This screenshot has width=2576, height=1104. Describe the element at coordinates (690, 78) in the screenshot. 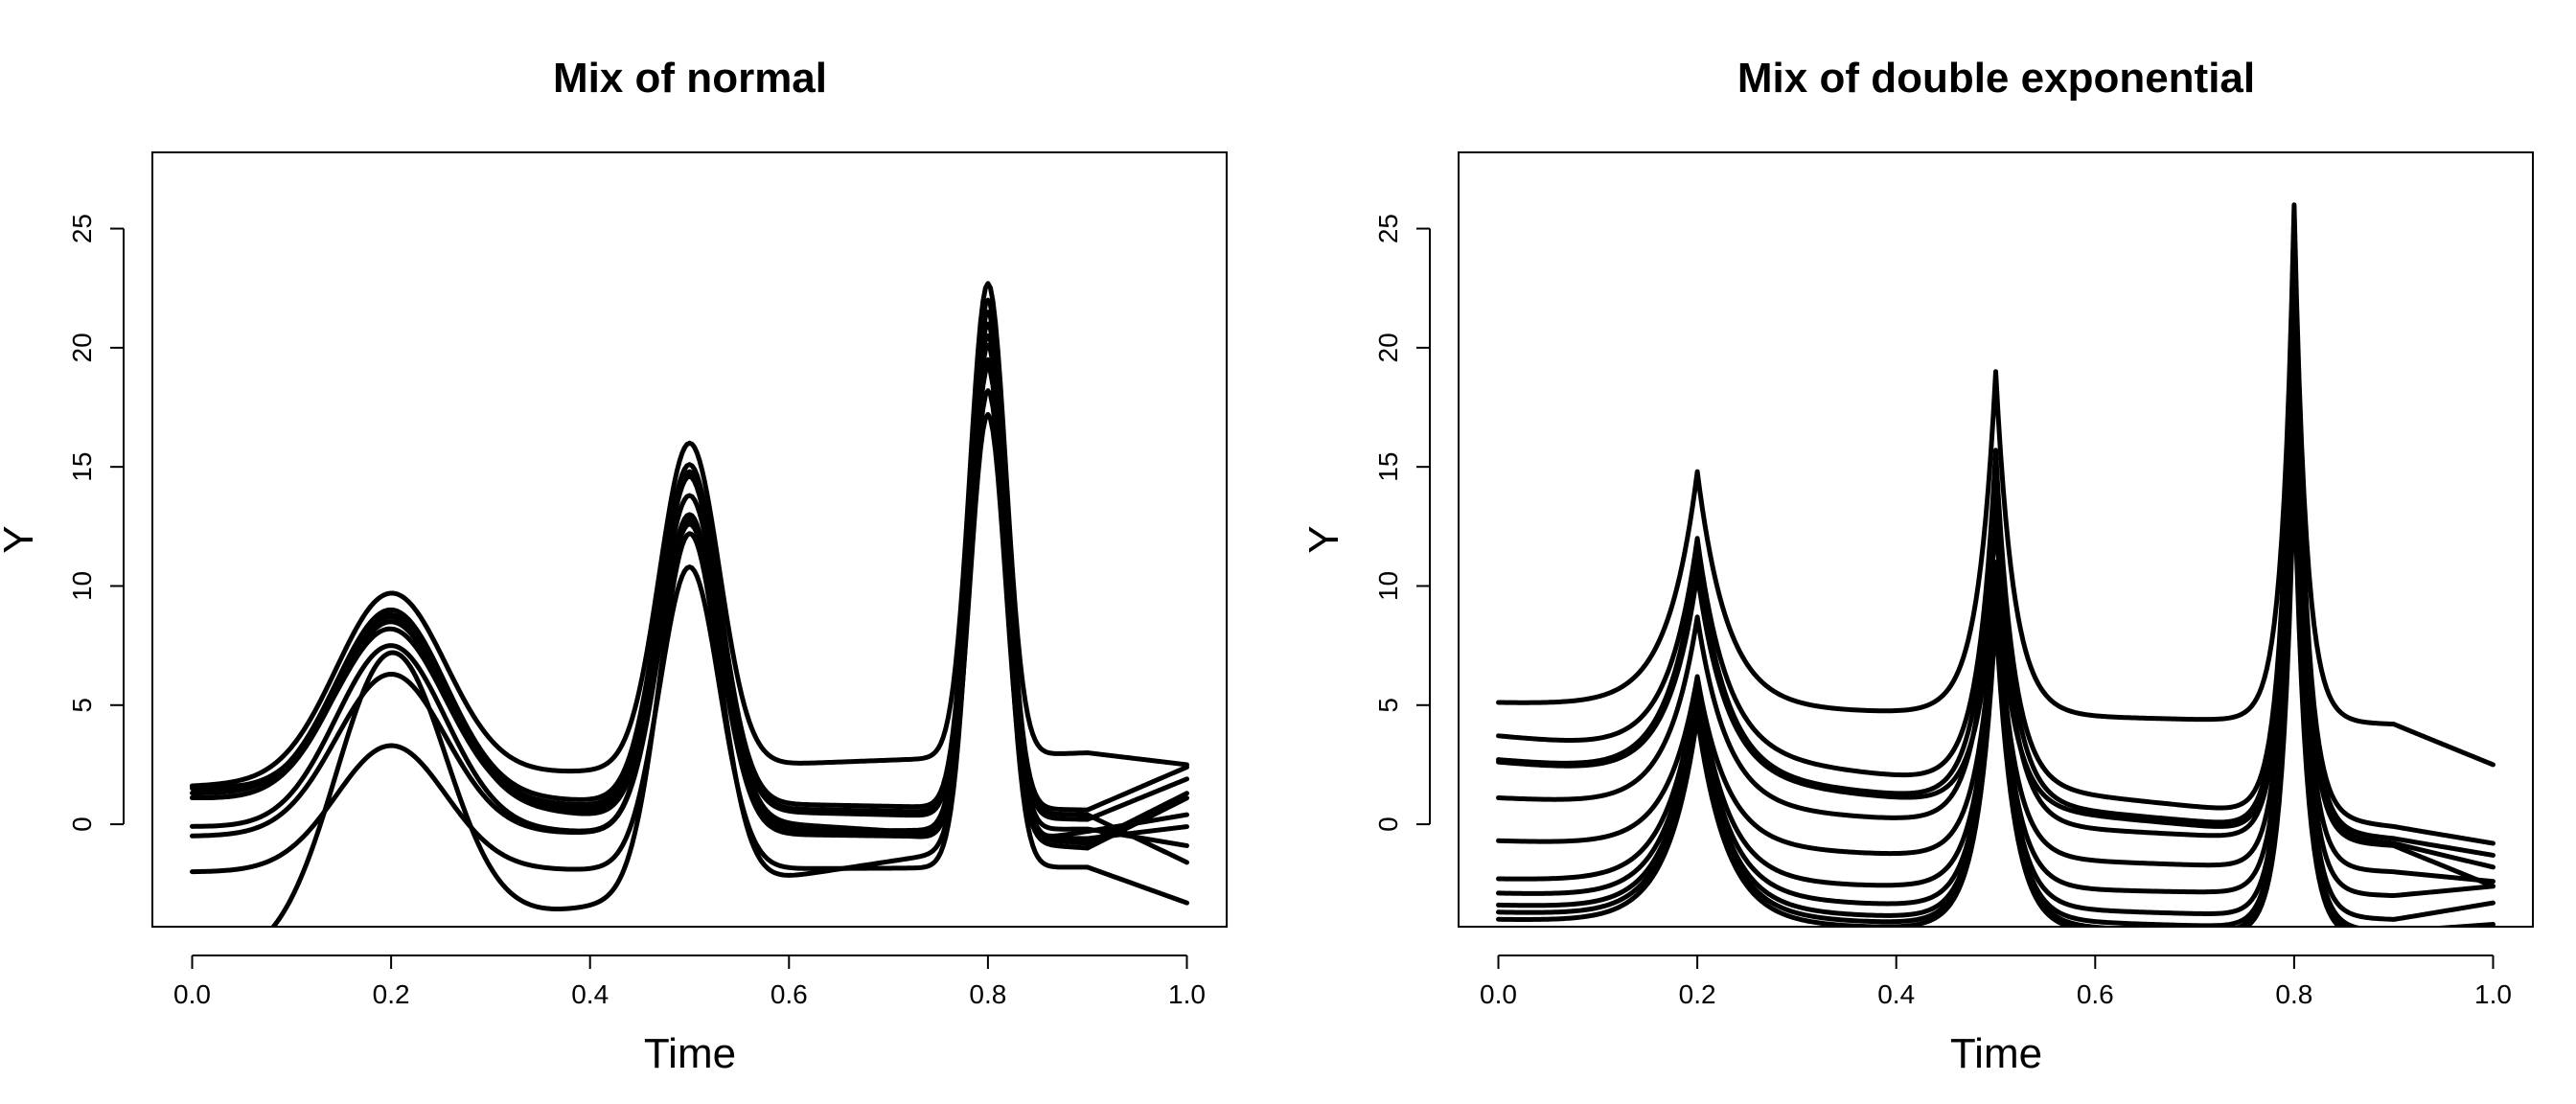

I see `chart-title: Mix of normal` at that location.